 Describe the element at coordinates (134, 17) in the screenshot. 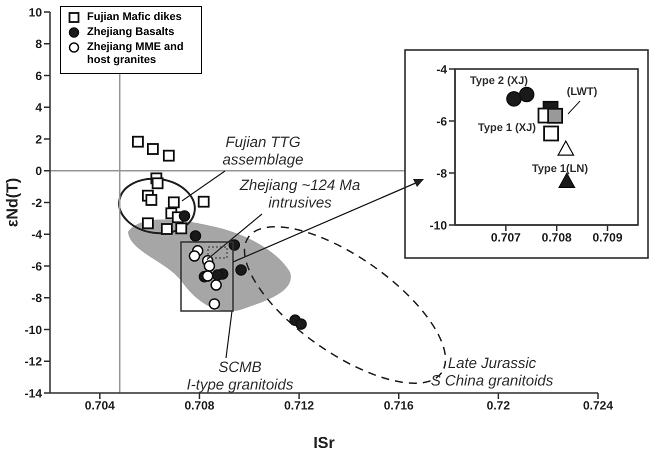

I see `legend-label: Fujian Mafic dikes` at that location.